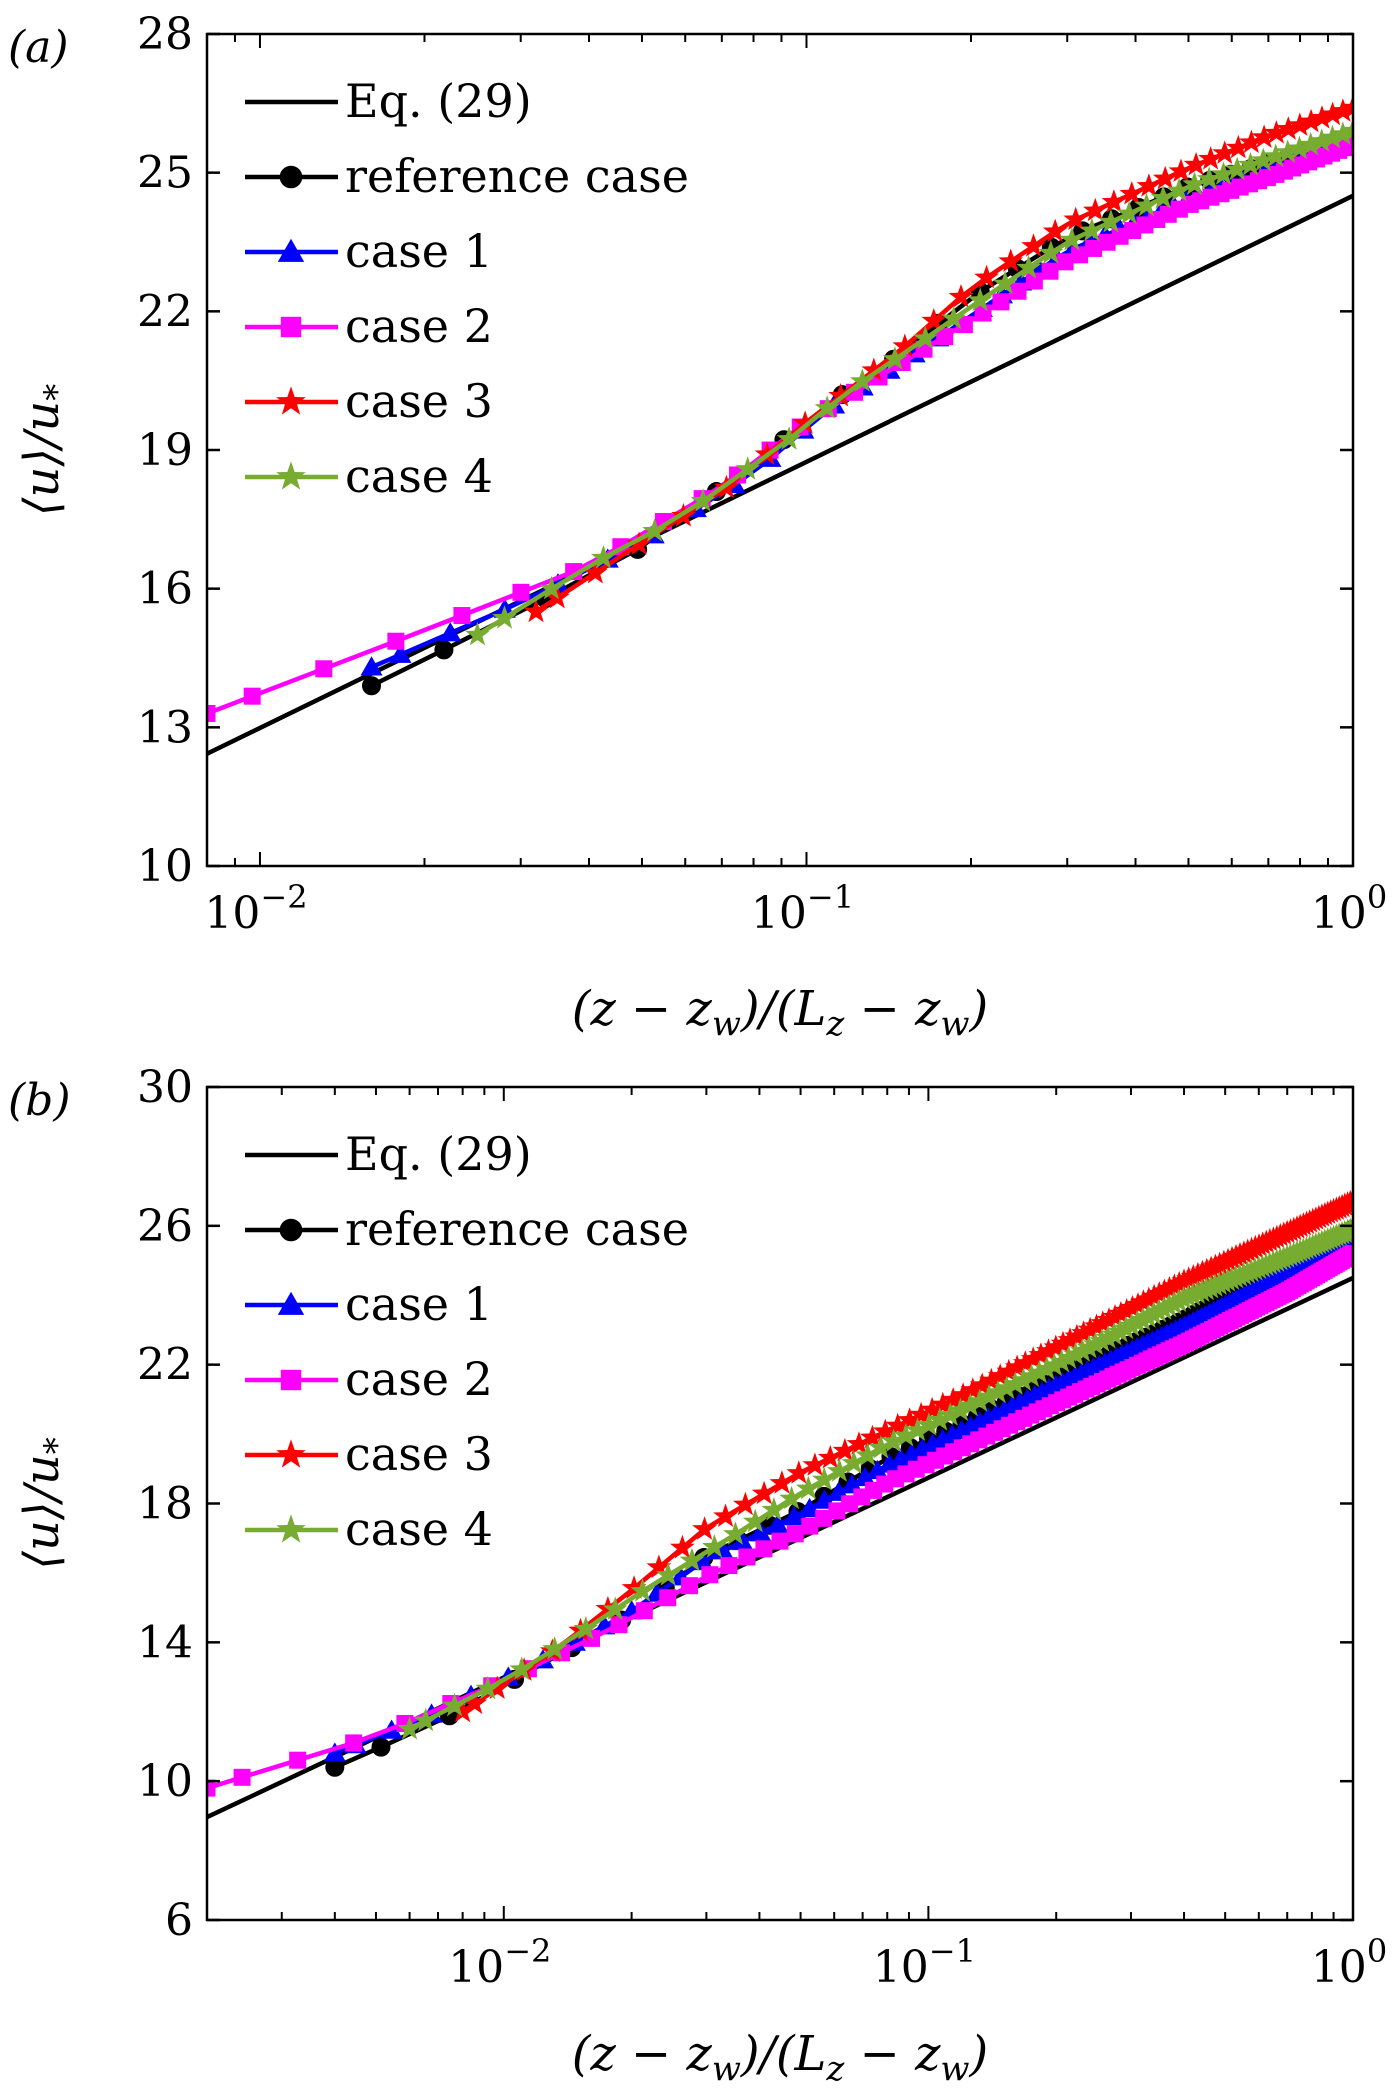 Image resolution: width=1397 pixels, height=2089 pixels. What do you see at coordinates (165, 1087) in the screenshot?
I see `y-tick-label: 30` at bounding box center [165, 1087].